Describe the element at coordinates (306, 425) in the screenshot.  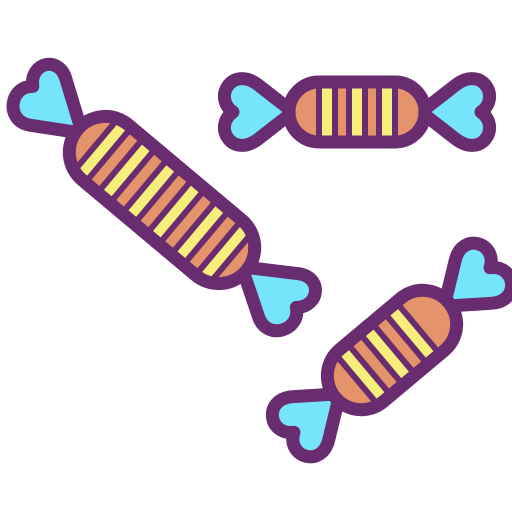
I see `candy-medium-left-wrapper` at that location.